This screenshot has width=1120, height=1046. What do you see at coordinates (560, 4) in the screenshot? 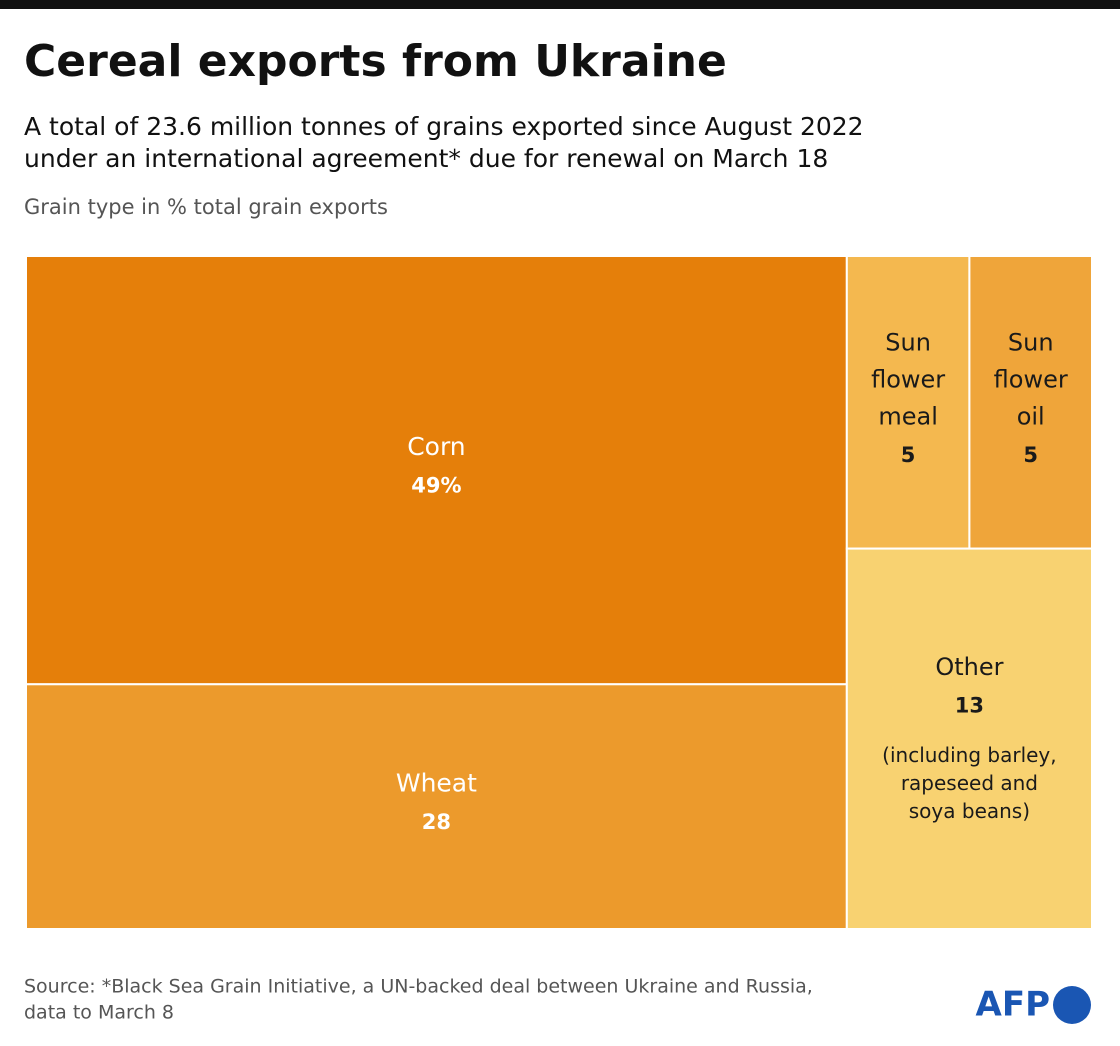
I see `top-bar` at bounding box center [560, 4].